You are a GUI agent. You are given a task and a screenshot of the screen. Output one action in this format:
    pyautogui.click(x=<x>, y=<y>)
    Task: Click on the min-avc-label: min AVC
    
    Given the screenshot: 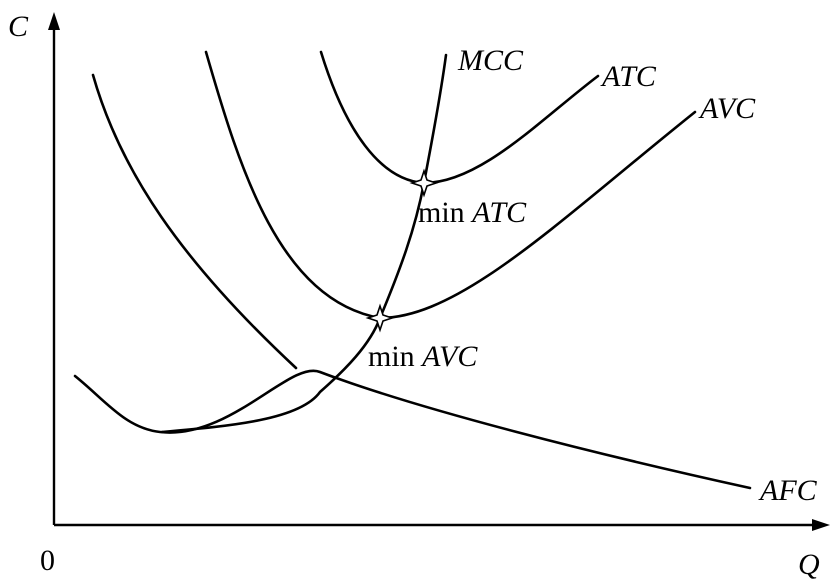 What is the action you would take?
    pyautogui.click(x=423, y=356)
    